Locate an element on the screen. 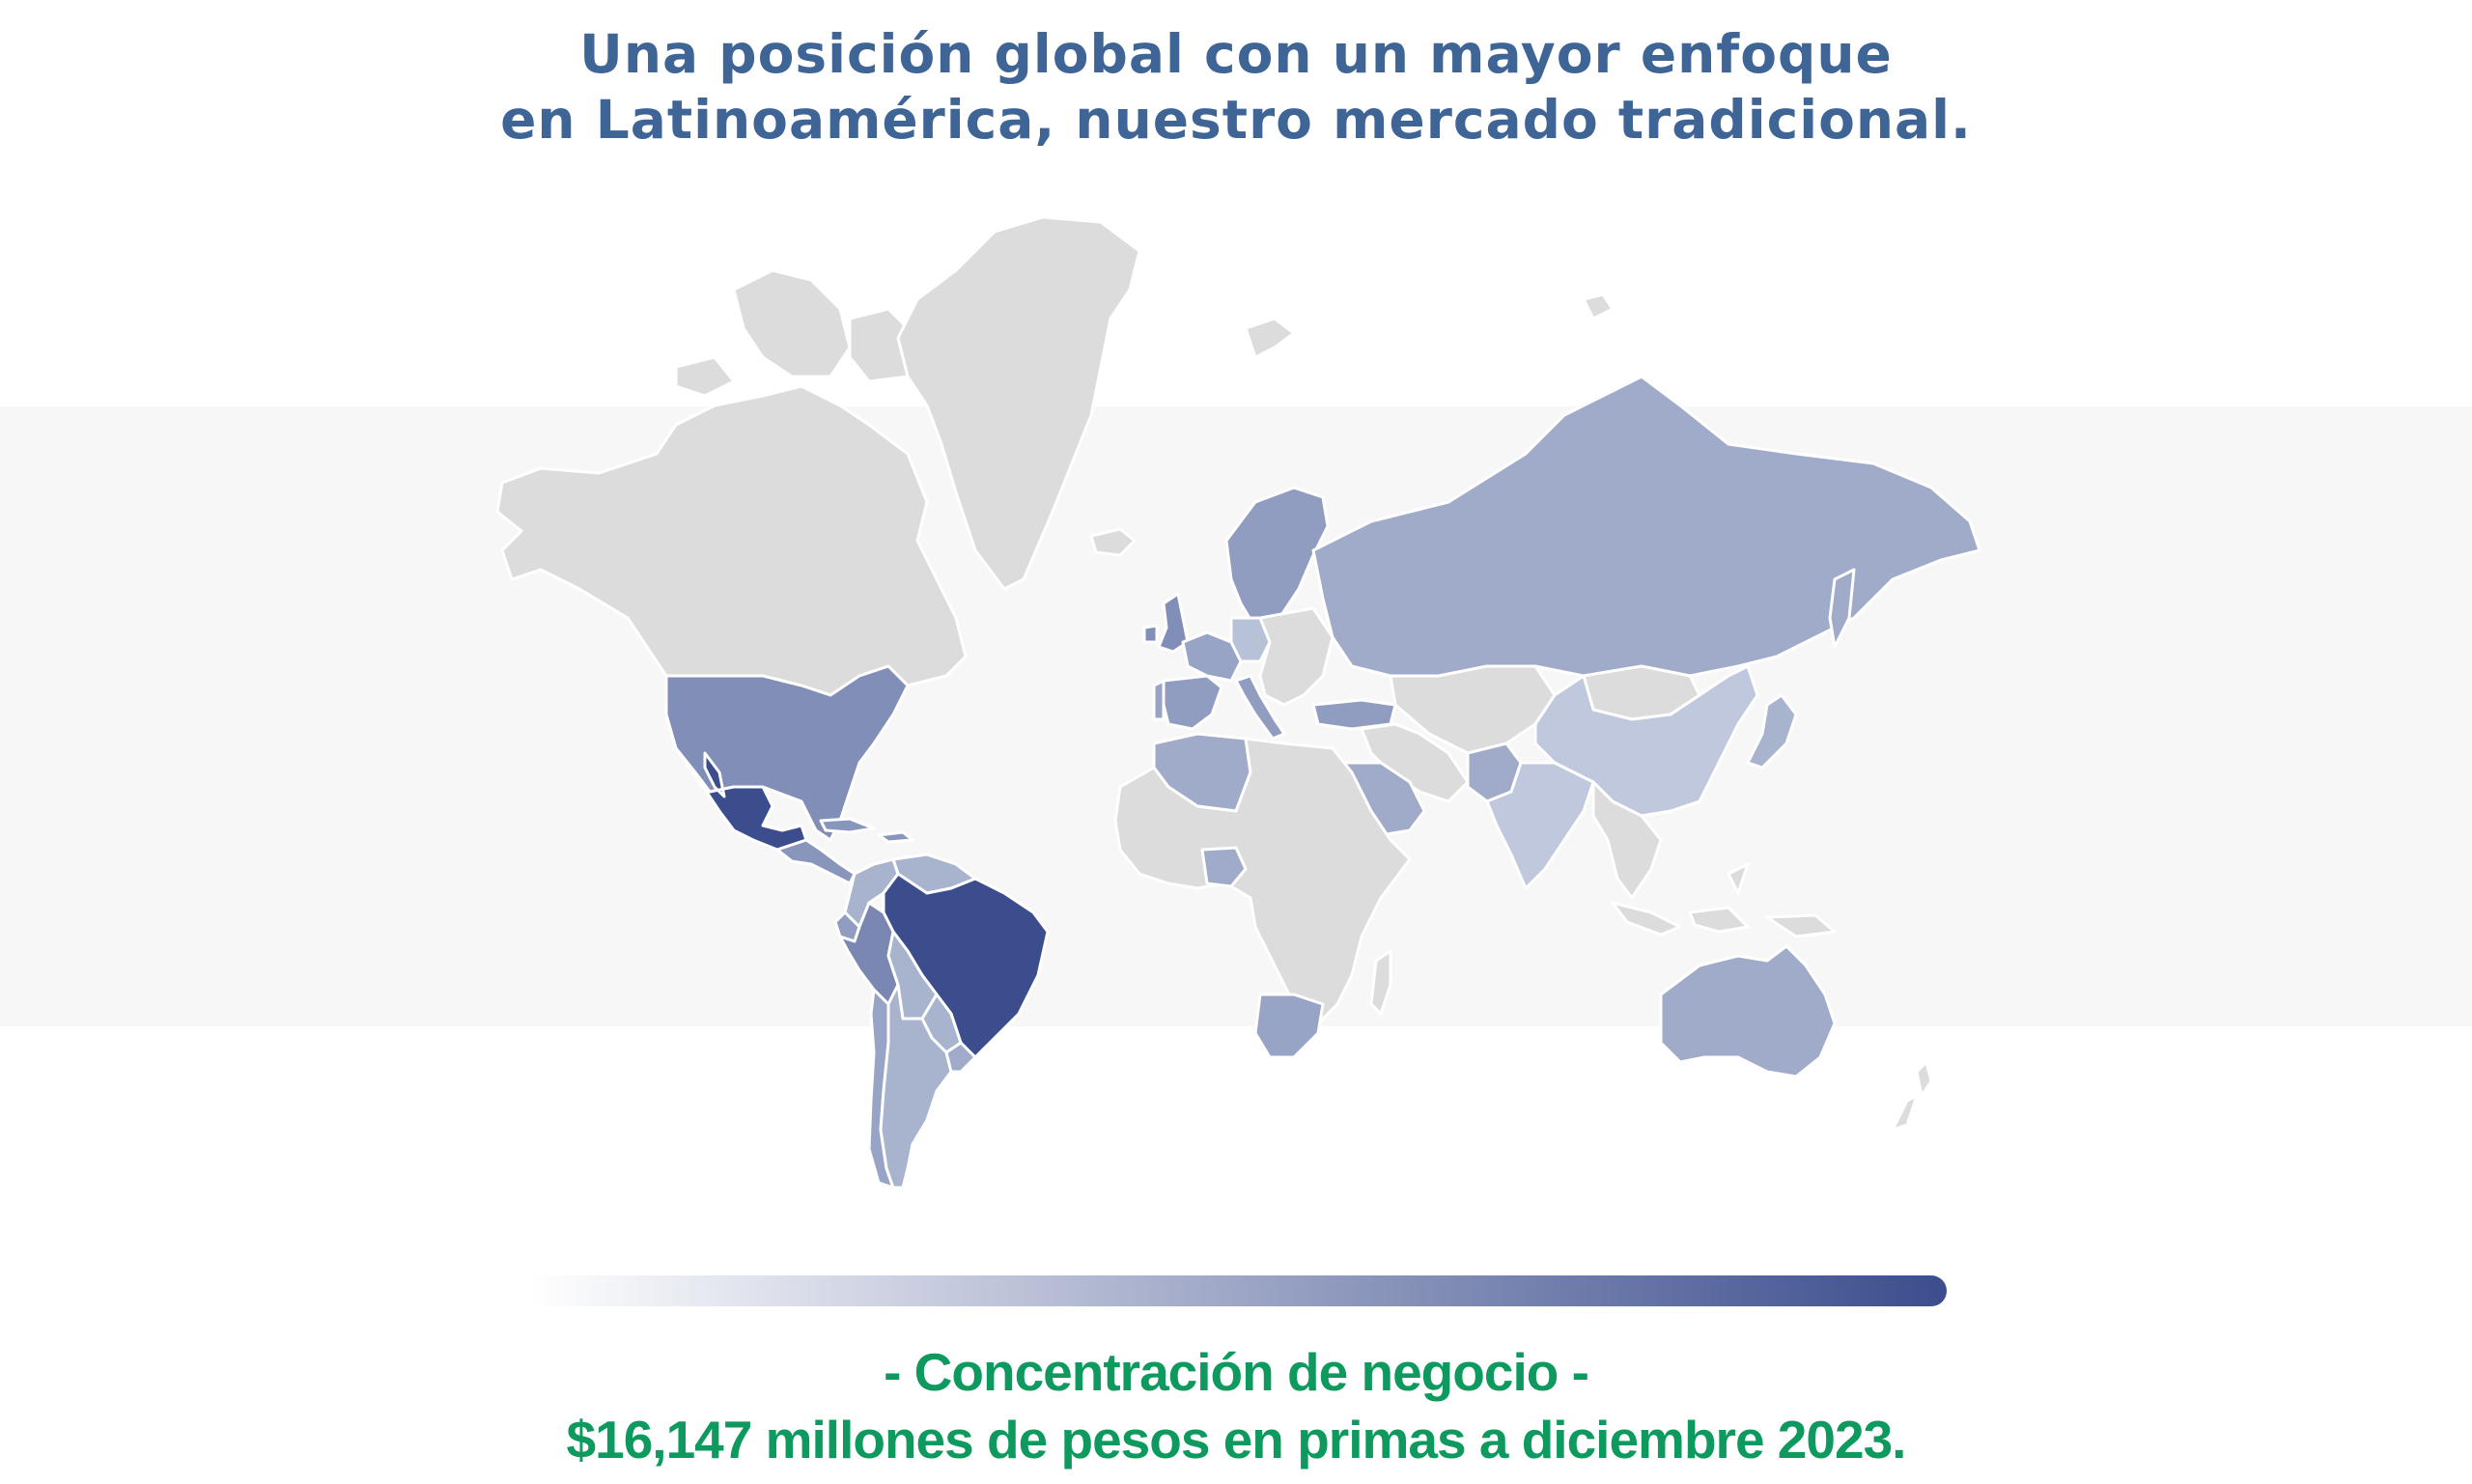 The height and width of the screenshot is (1484, 2472). region-japan is located at coordinates (1772, 732).